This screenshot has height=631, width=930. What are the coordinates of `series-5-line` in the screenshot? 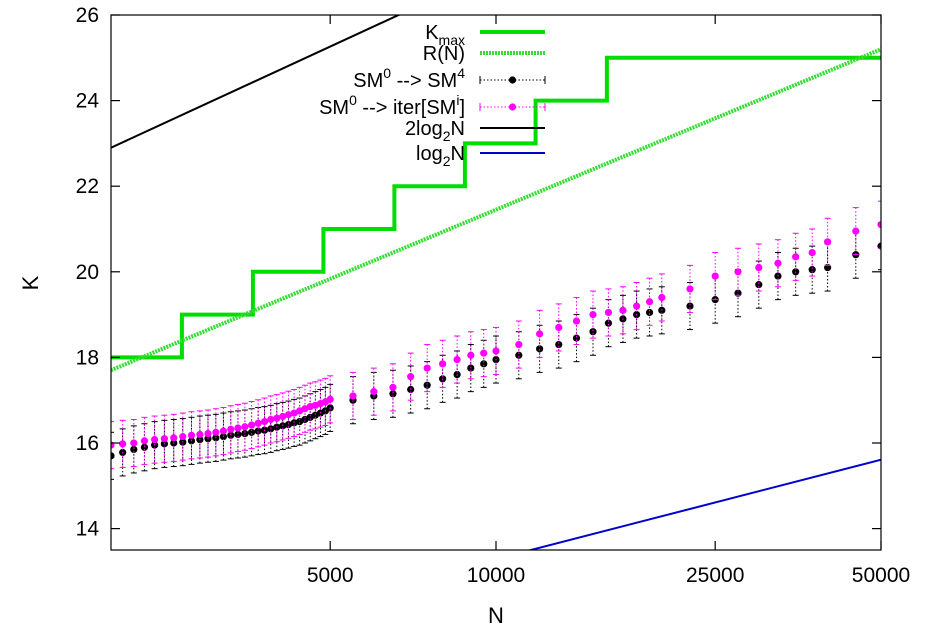 It's located at (703, 504).